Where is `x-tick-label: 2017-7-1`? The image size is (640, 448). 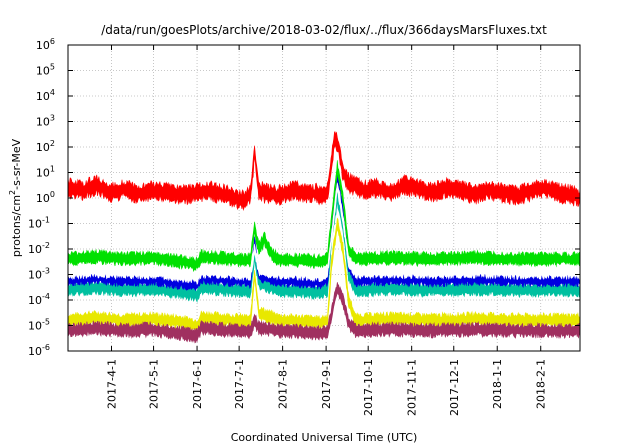
x-tick-label: 2017-7-1 is located at coordinates (239, 384).